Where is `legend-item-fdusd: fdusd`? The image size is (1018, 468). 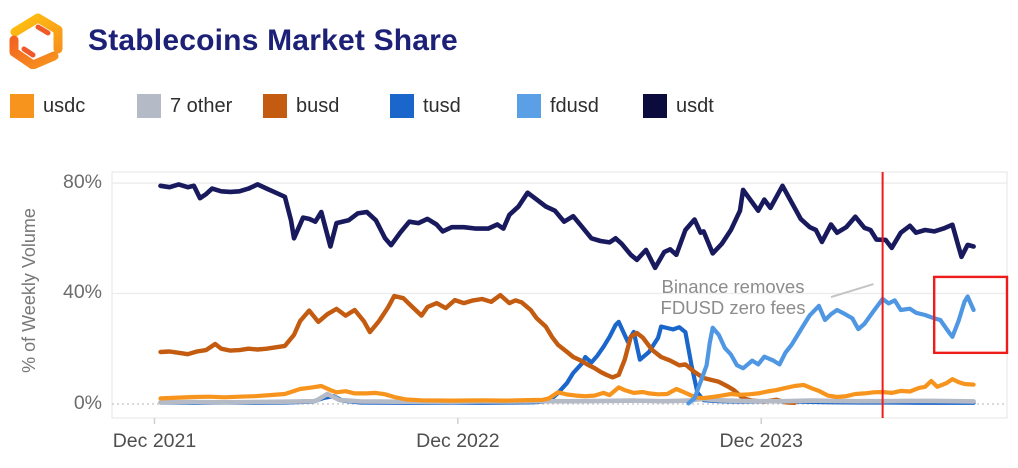
legend-item-fdusd: fdusd is located at coordinates (558, 106).